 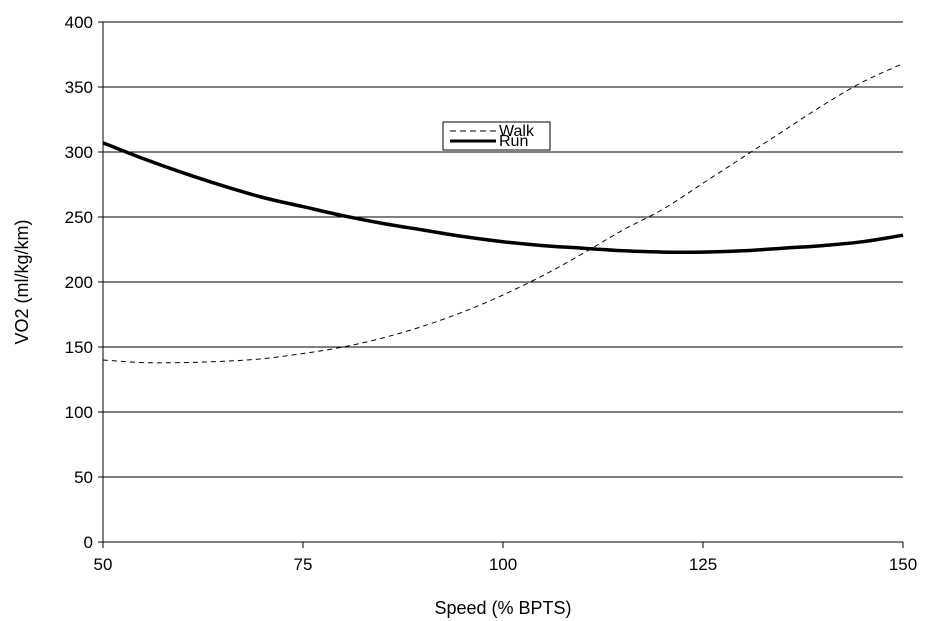 What do you see at coordinates (22, 281) in the screenshot?
I see `y-axis-title: VO2 (ml/kg/km)` at bounding box center [22, 281].